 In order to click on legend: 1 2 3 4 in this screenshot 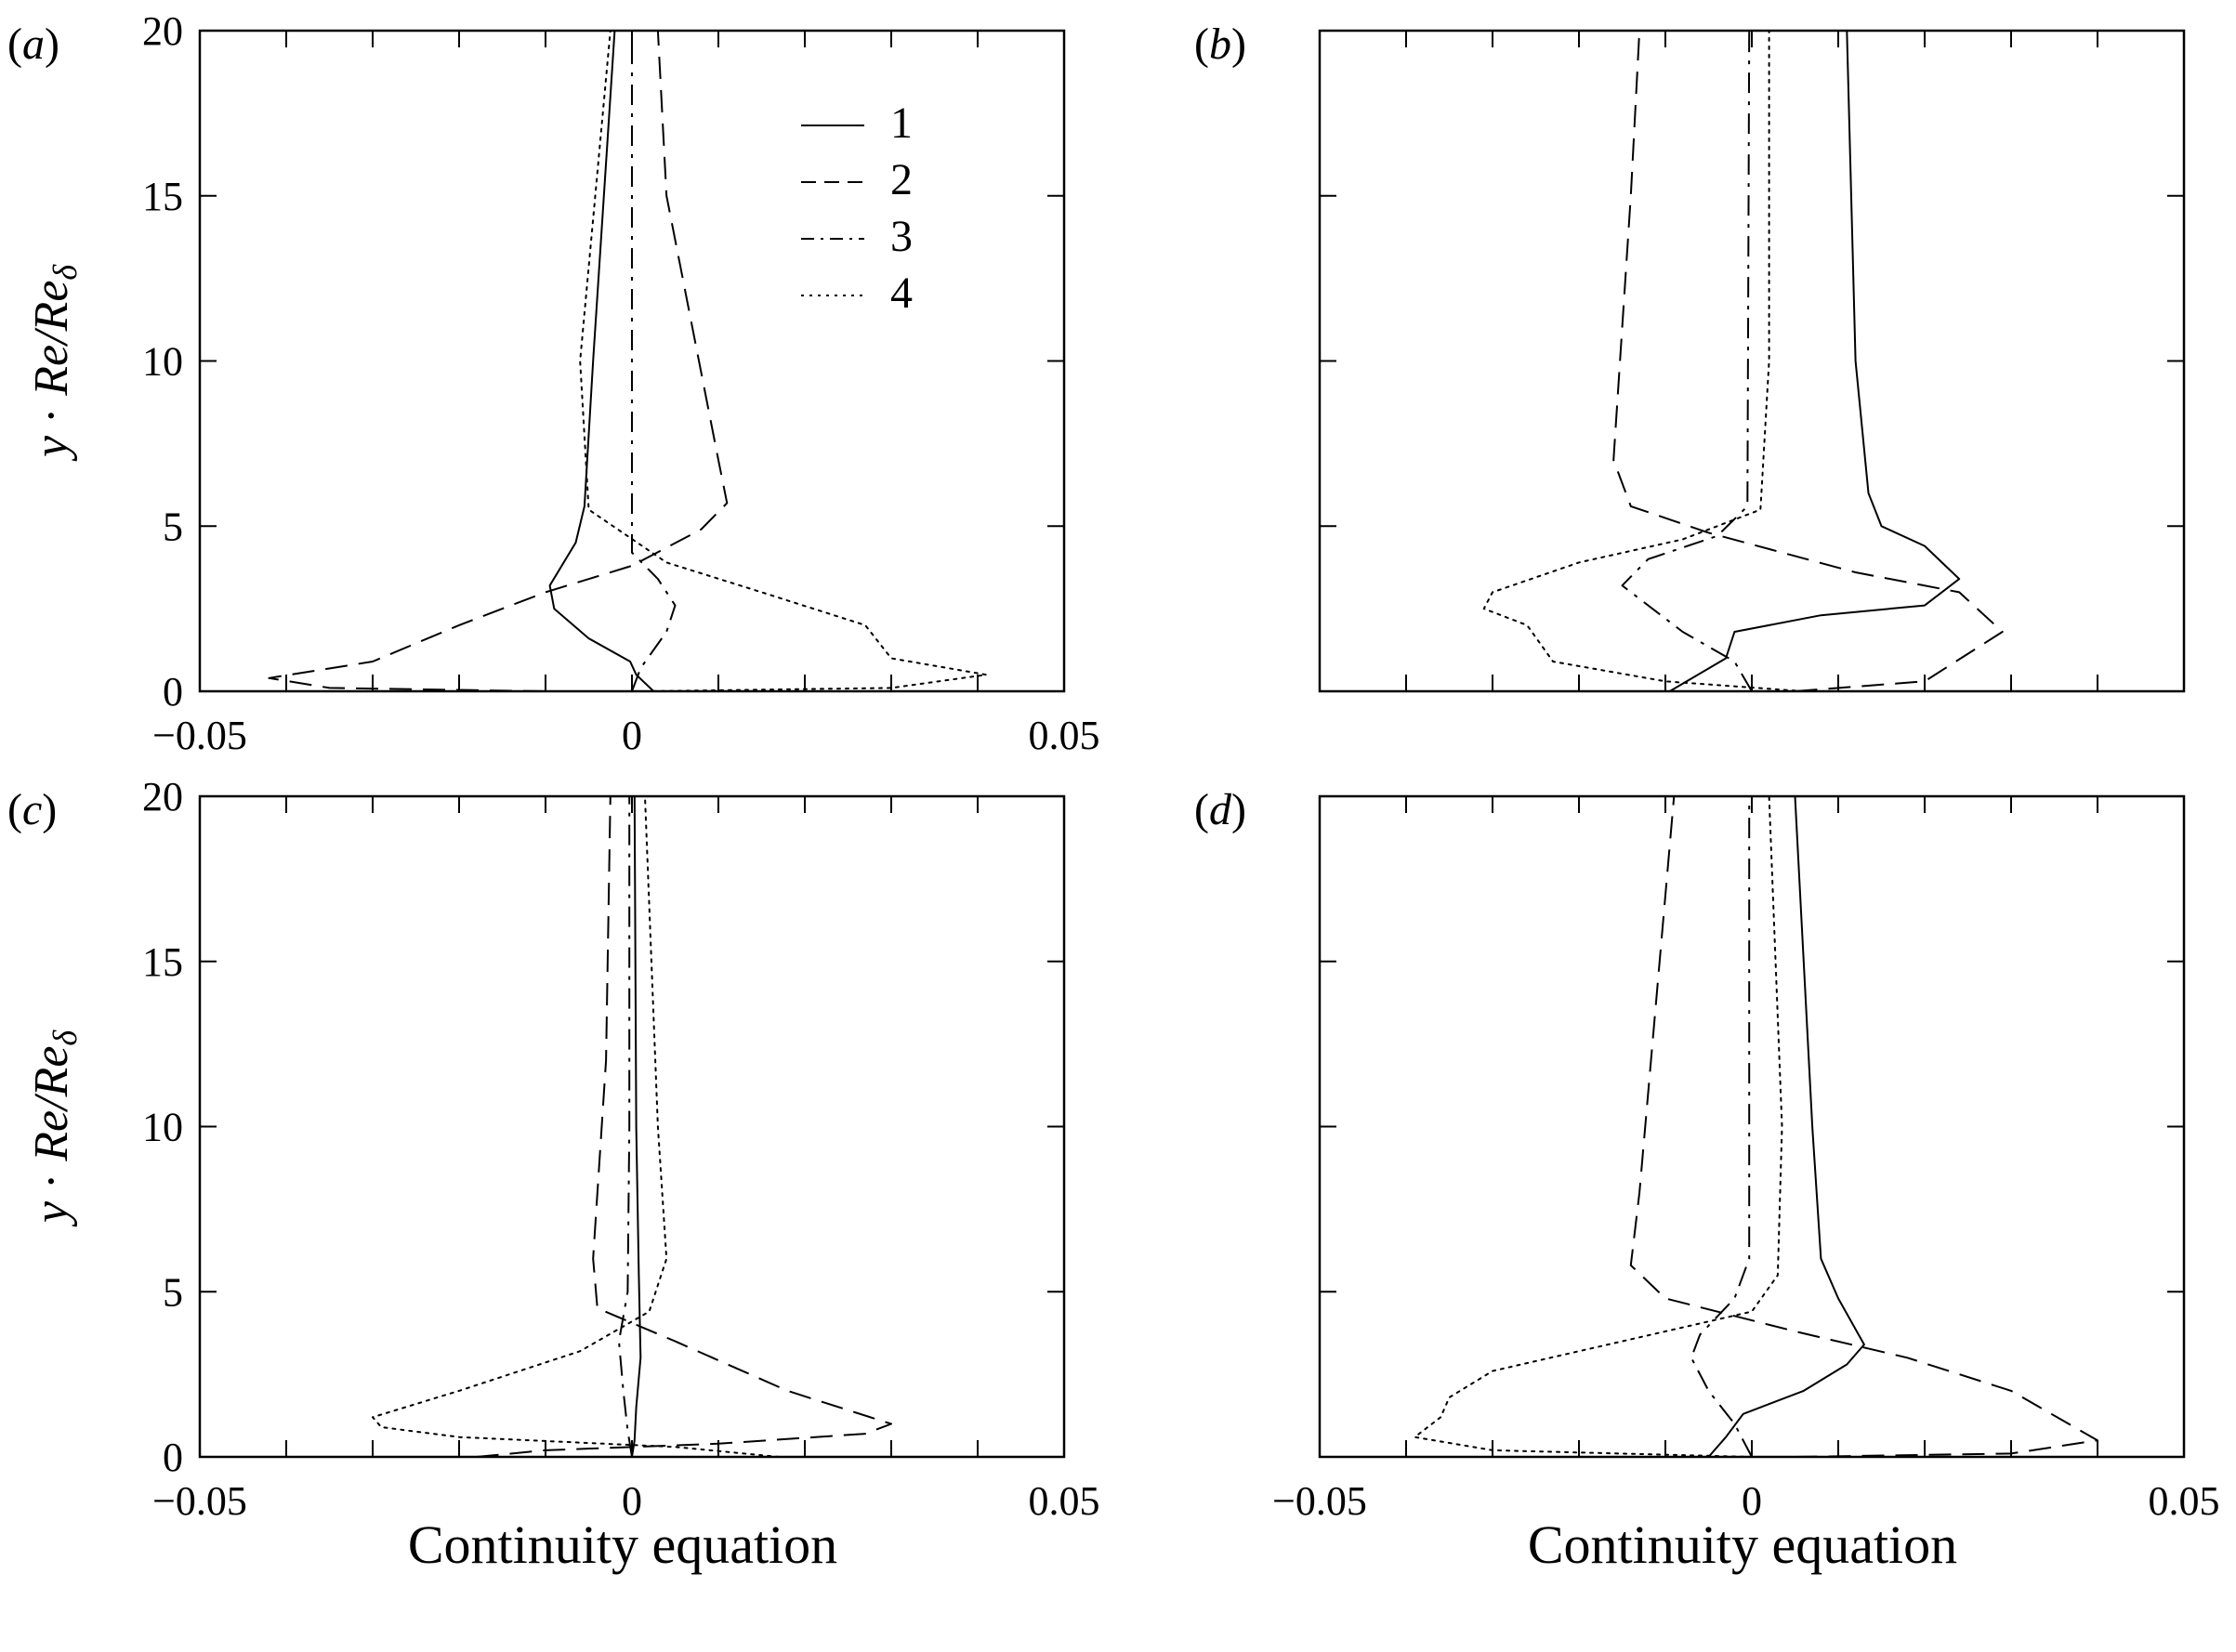, I will do `click(857, 208)`.